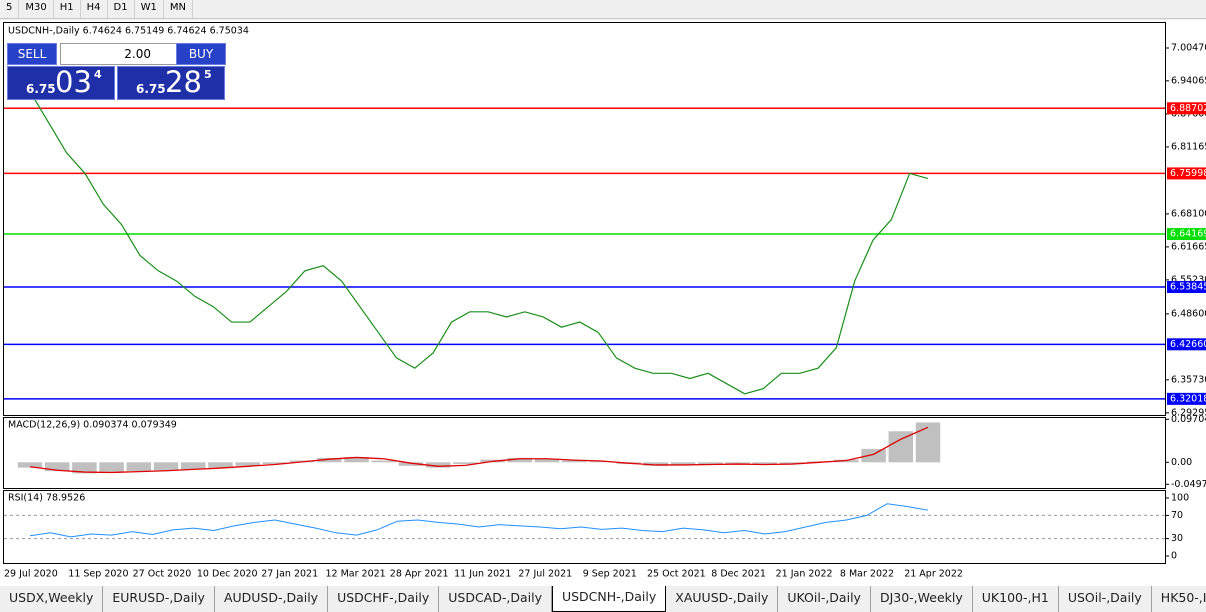 The width and height of the screenshot is (1206, 612). I want to click on y-tick-label: -0.04972, so click(1188, 484).